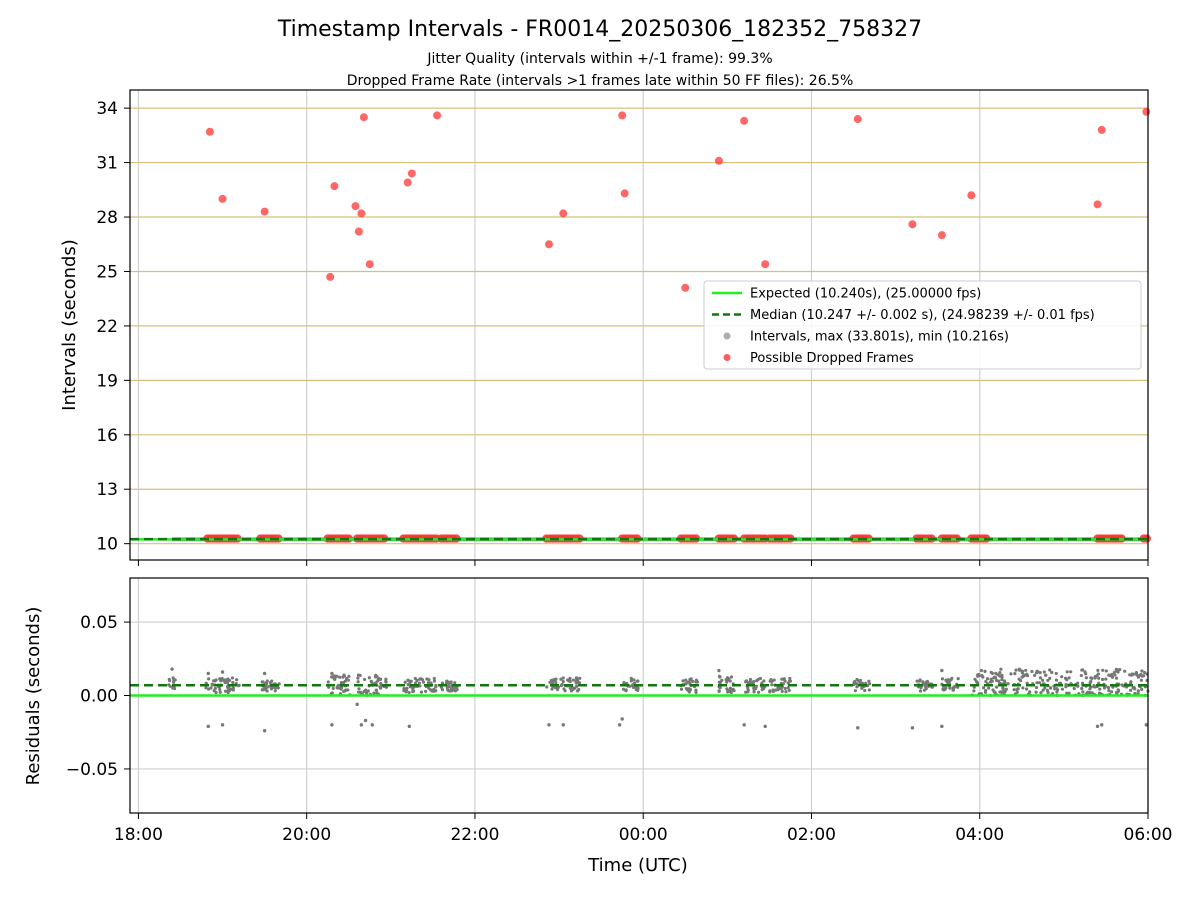 Image resolution: width=1200 pixels, height=904 pixels. What do you see at coordinates (727, 357) in the screenshot?
I see `legend-swatch-dot` at bounding box center [727, 357].